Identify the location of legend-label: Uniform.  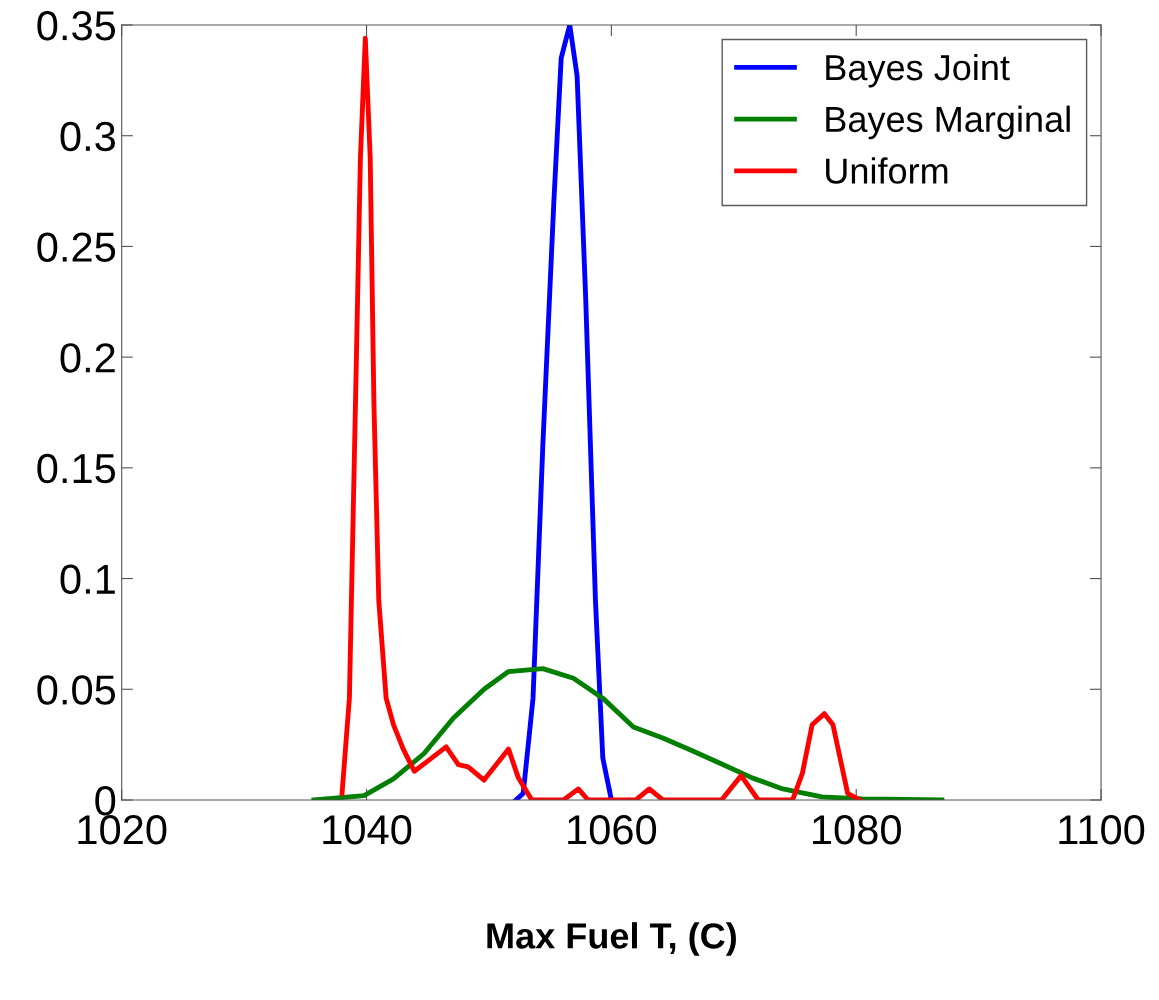
(887, 170).